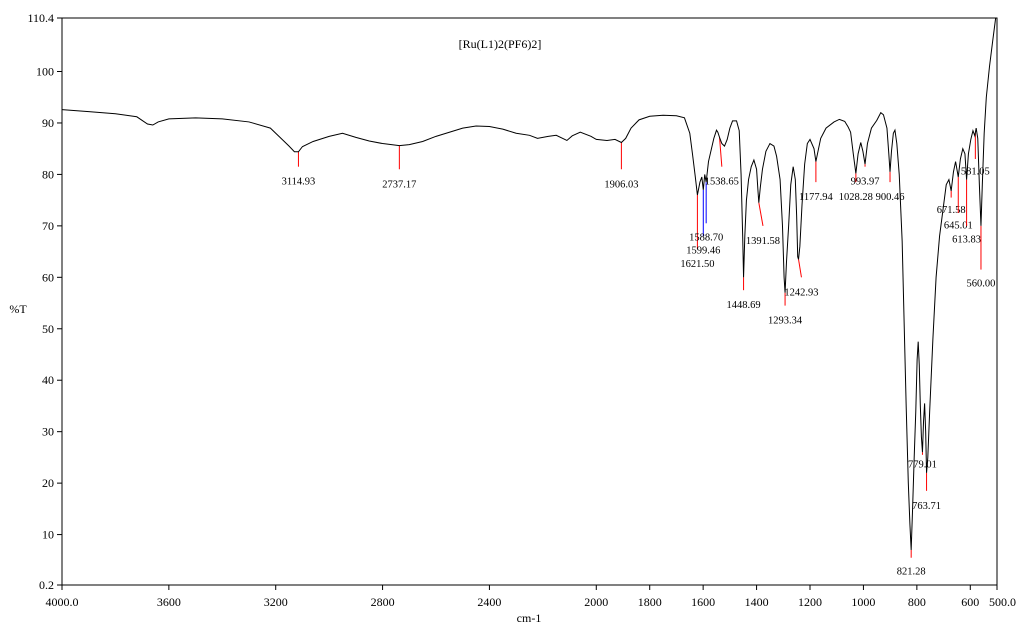 The width and height of the screenshot is (1024, 630). What do you see at coordinates (169, 602) in the screenshot?
I see `x-tick-label: 3600` at bounding box center [169, 602].